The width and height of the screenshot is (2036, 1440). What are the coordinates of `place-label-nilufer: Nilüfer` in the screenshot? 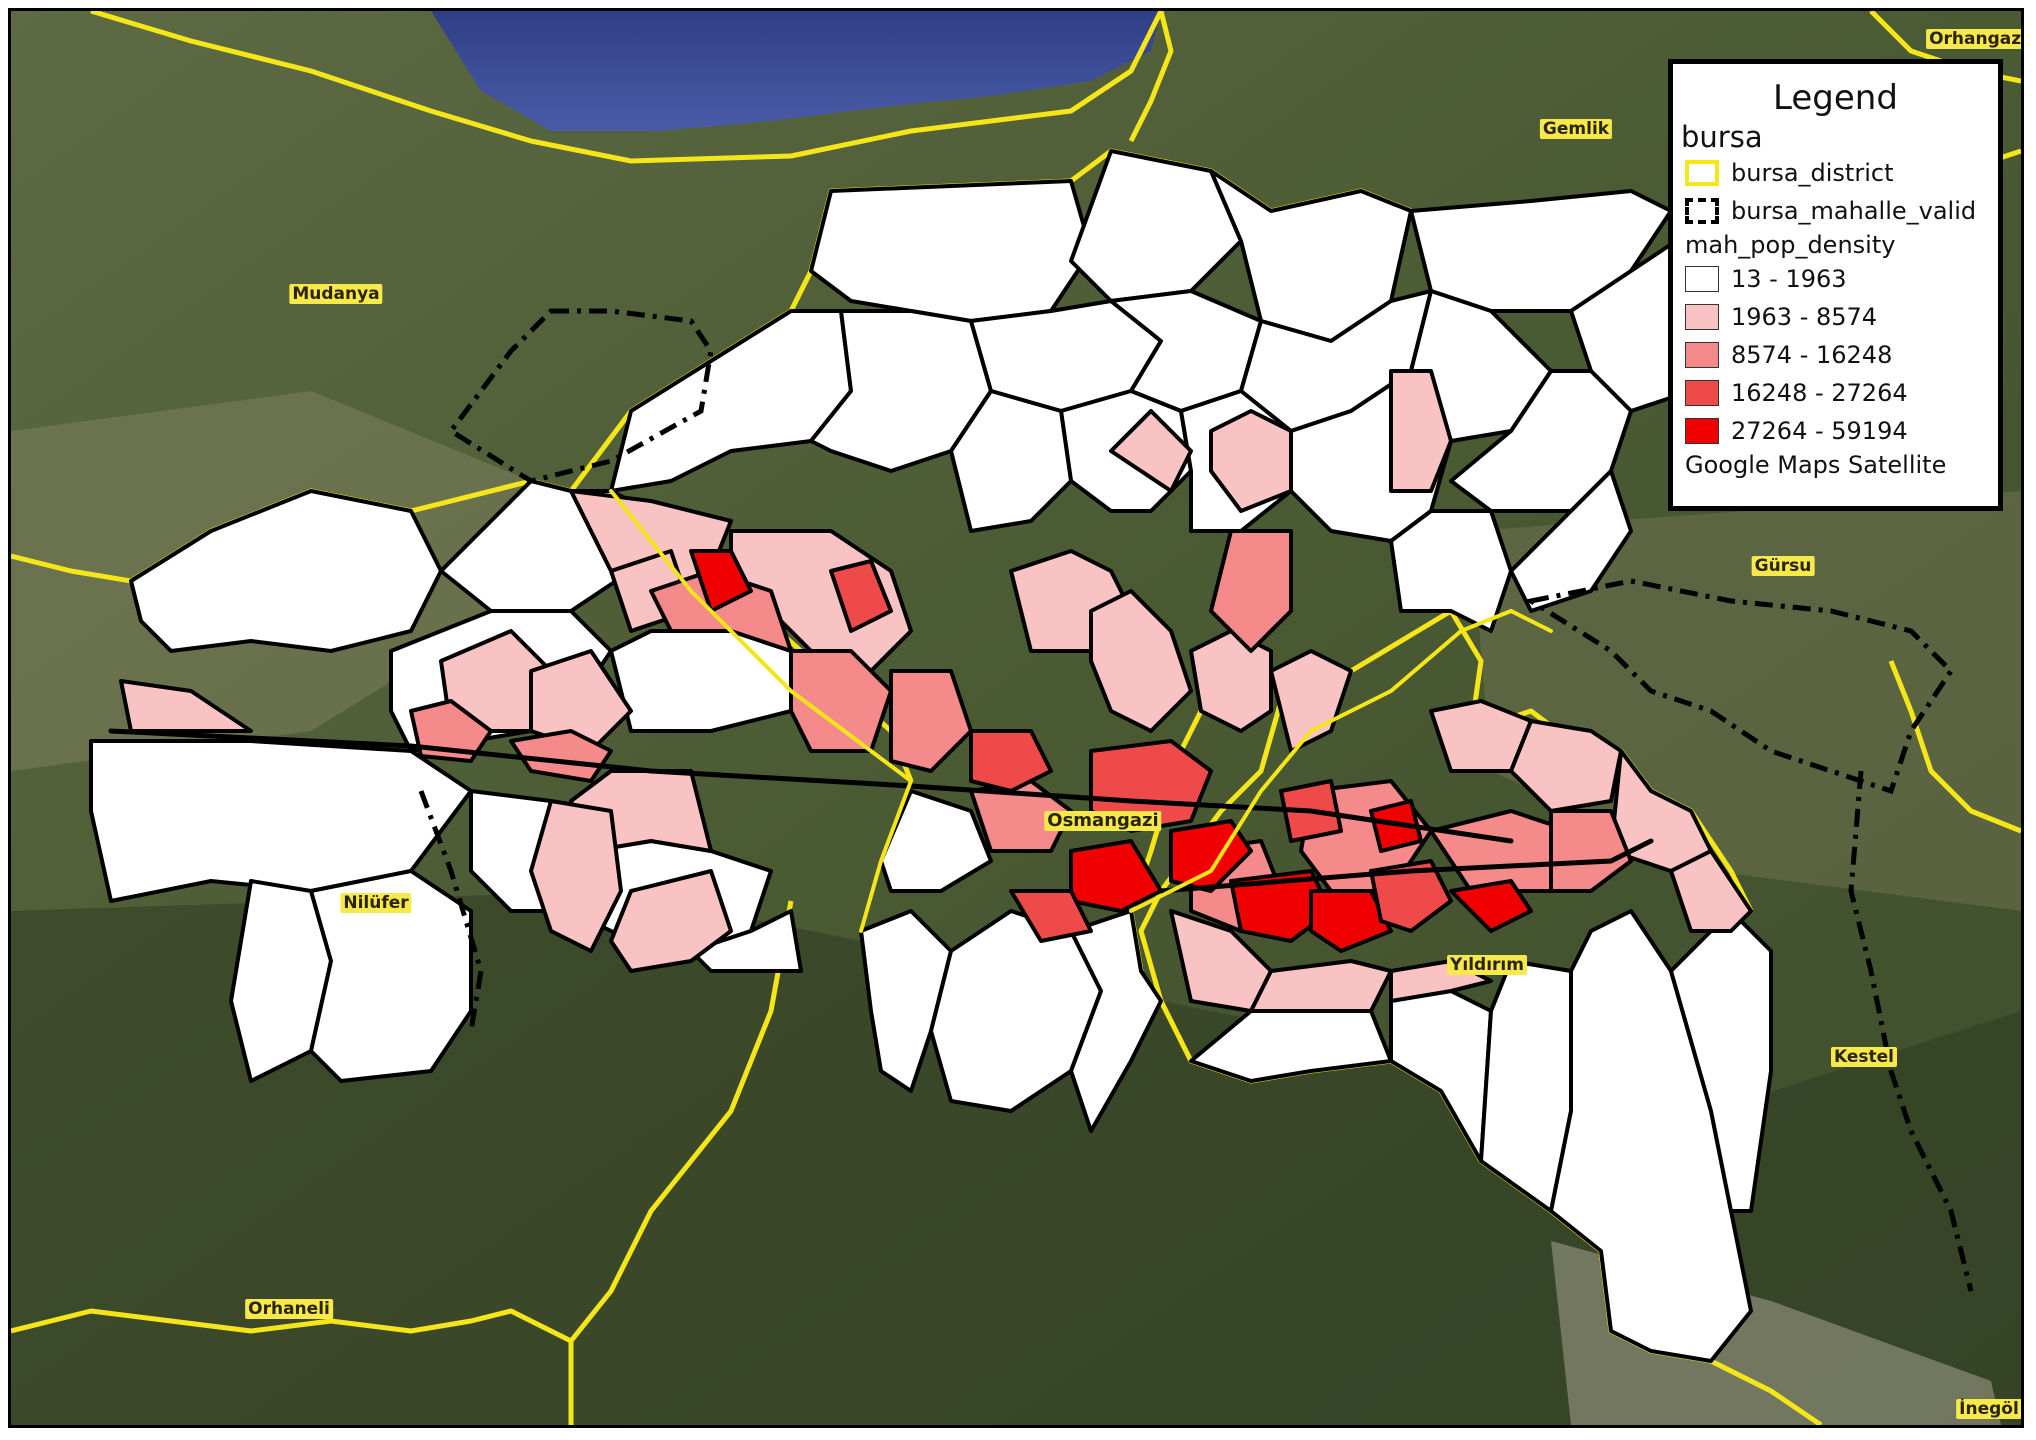 It's located at (376, 903).